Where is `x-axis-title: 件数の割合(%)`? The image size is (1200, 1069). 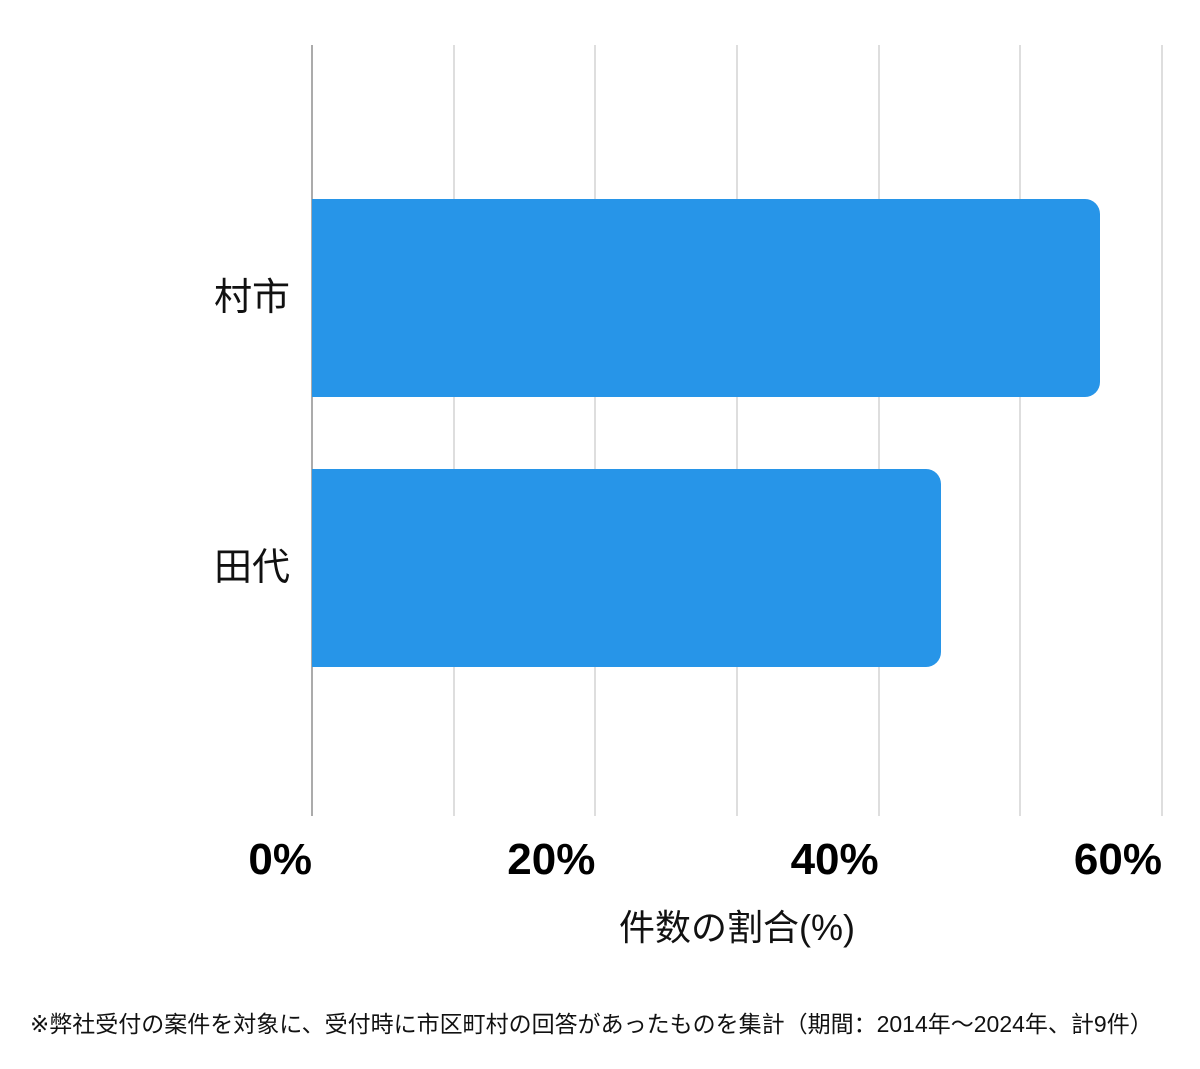 x-axis-title: 件数の割合(%) is located at coordinates (737, 927).